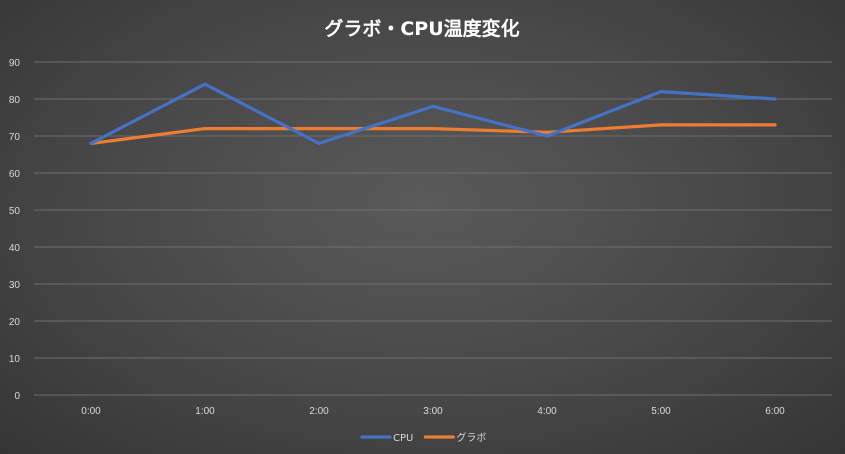 The width and height of the screenshot is (845, 454). I want to click on y-tick-label: 20, so click(15, 322).